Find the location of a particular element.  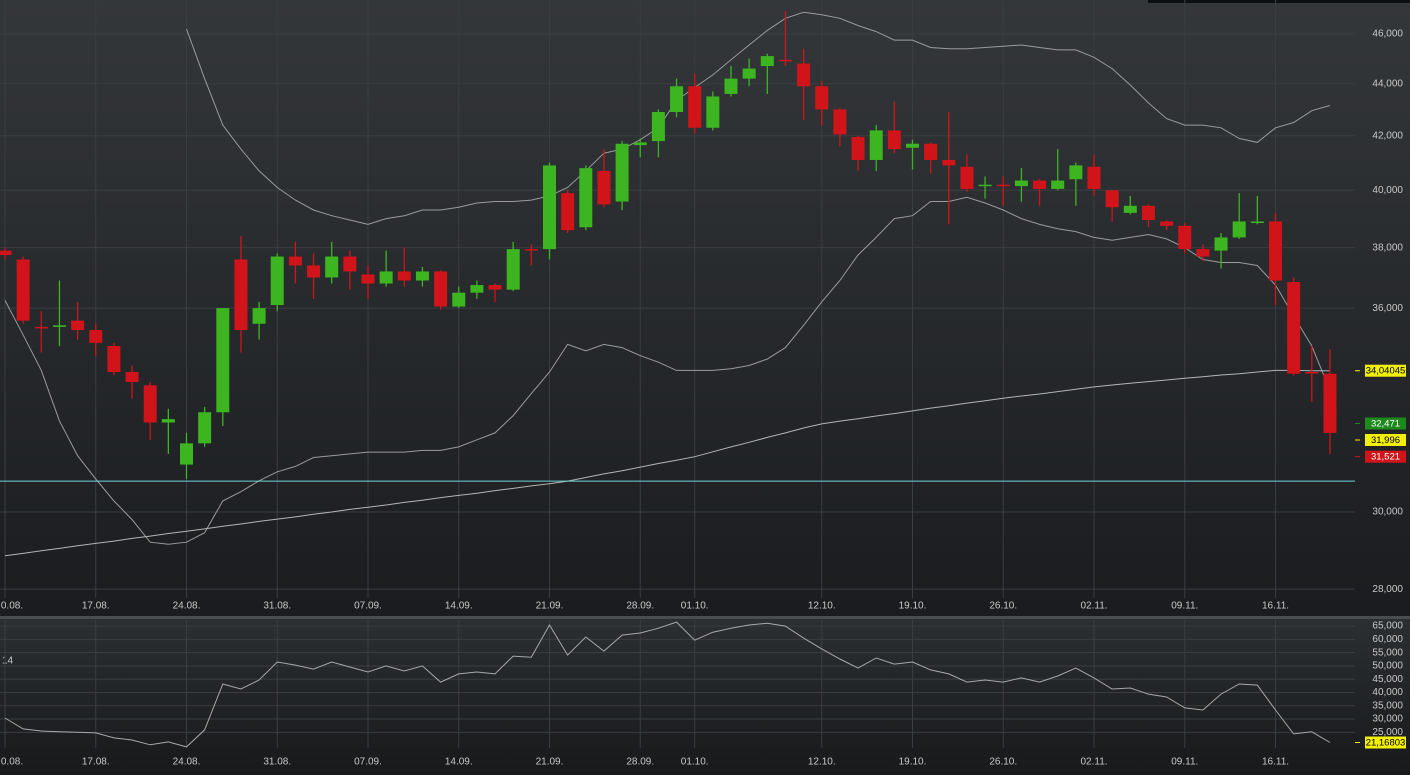

y-tick-label: 55,000 is located at coordinates (1387, 652).